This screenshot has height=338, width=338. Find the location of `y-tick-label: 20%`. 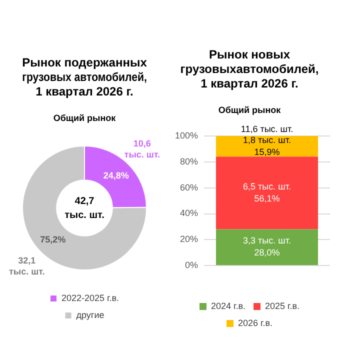

y-tick-label: 20% is located at coordinates (189, 239).